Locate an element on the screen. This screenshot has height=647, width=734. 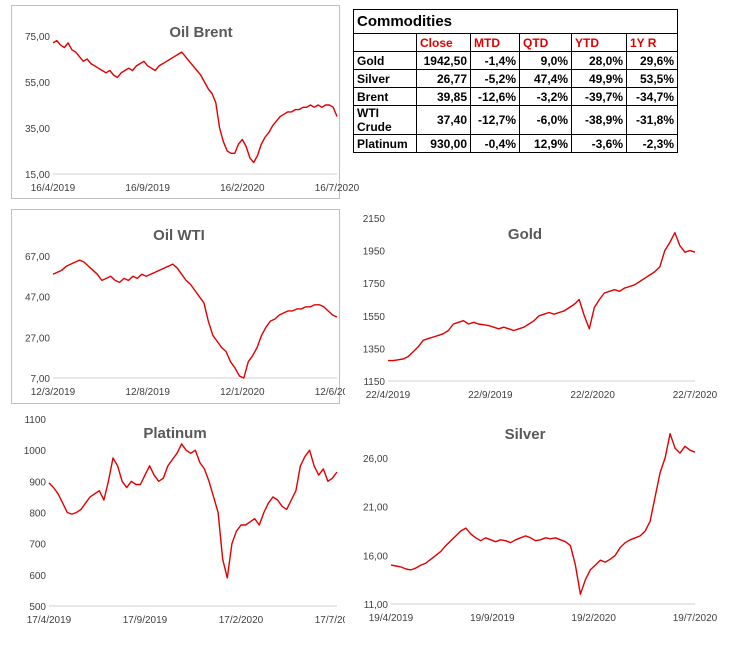
y-tick-label: 27,00 is located at coordinates (37, 338).